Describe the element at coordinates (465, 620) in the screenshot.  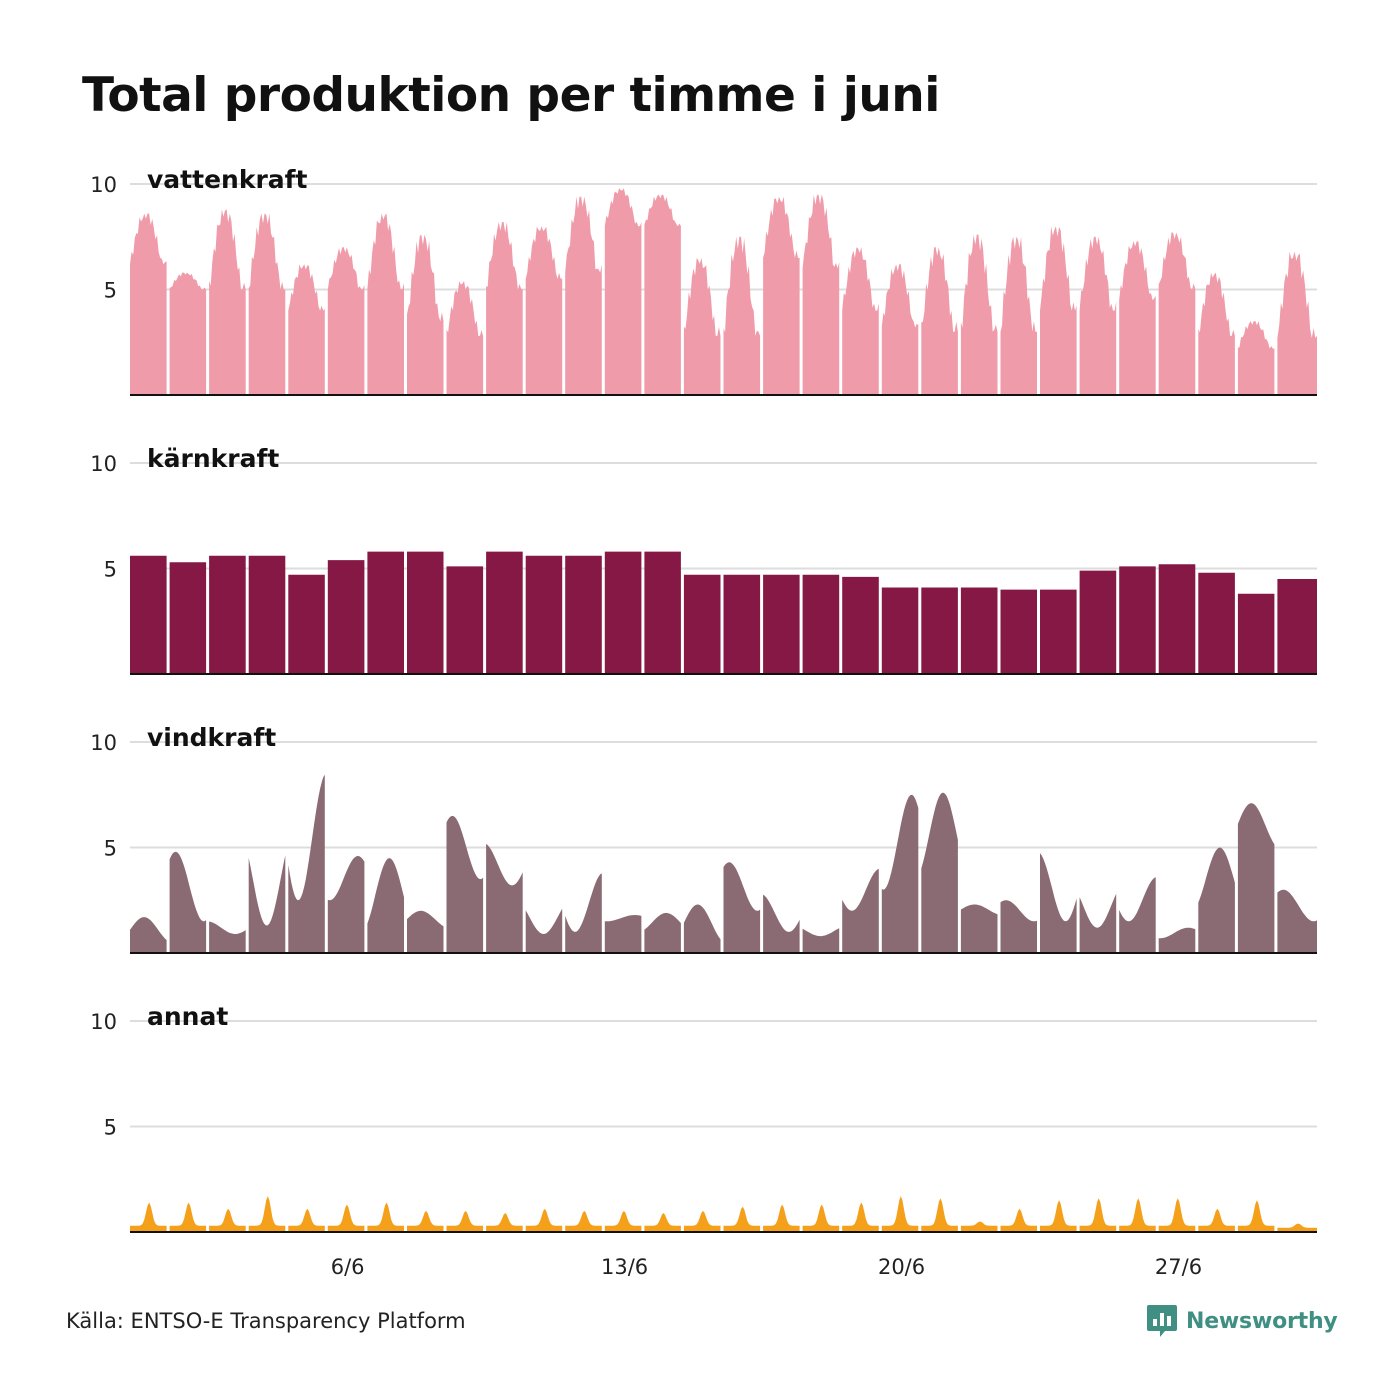
I see `area-kärnkraft-day-9` at that location.